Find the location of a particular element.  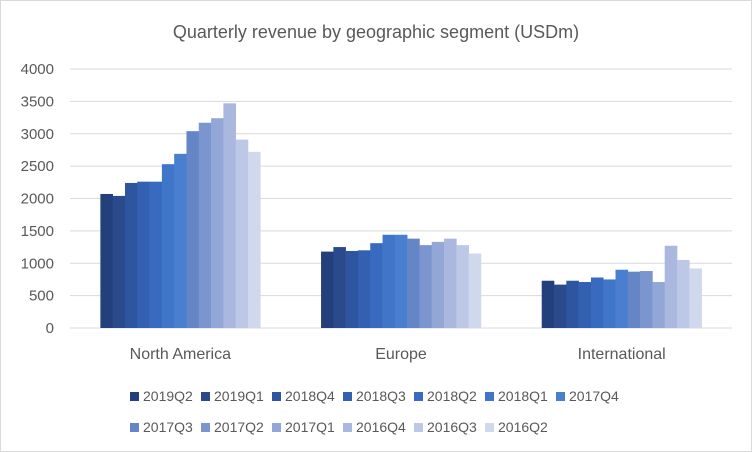

y-tick-label: 2000 is located at coordinates (37, 199).